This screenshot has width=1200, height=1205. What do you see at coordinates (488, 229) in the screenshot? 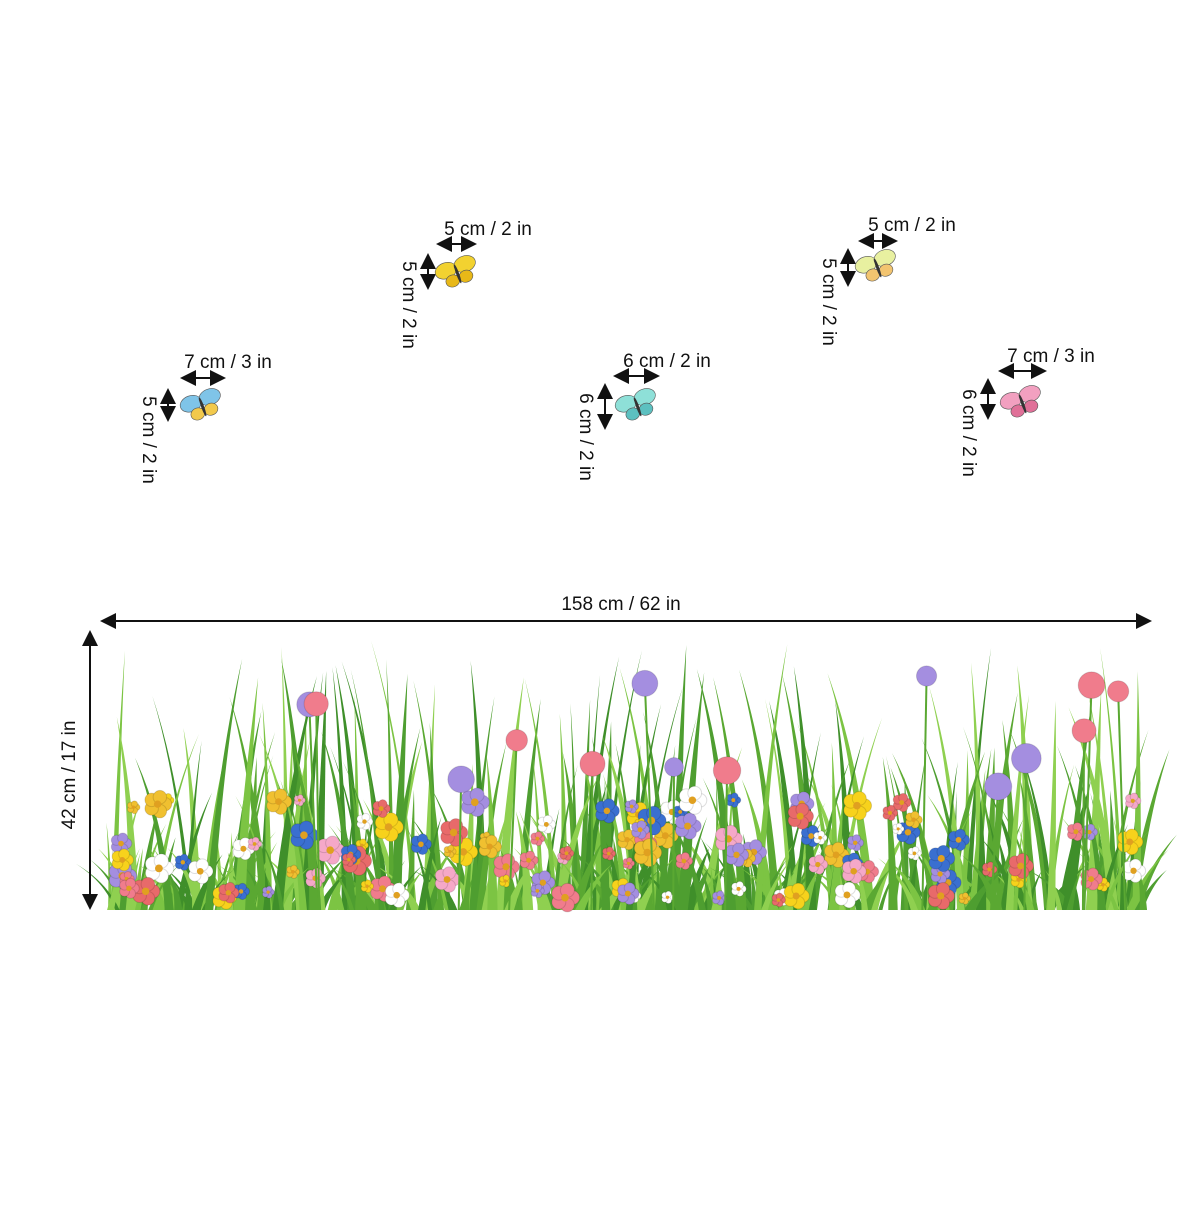
I see `width-label: 5 cm / 2 in` at bounding box center [488, 229].